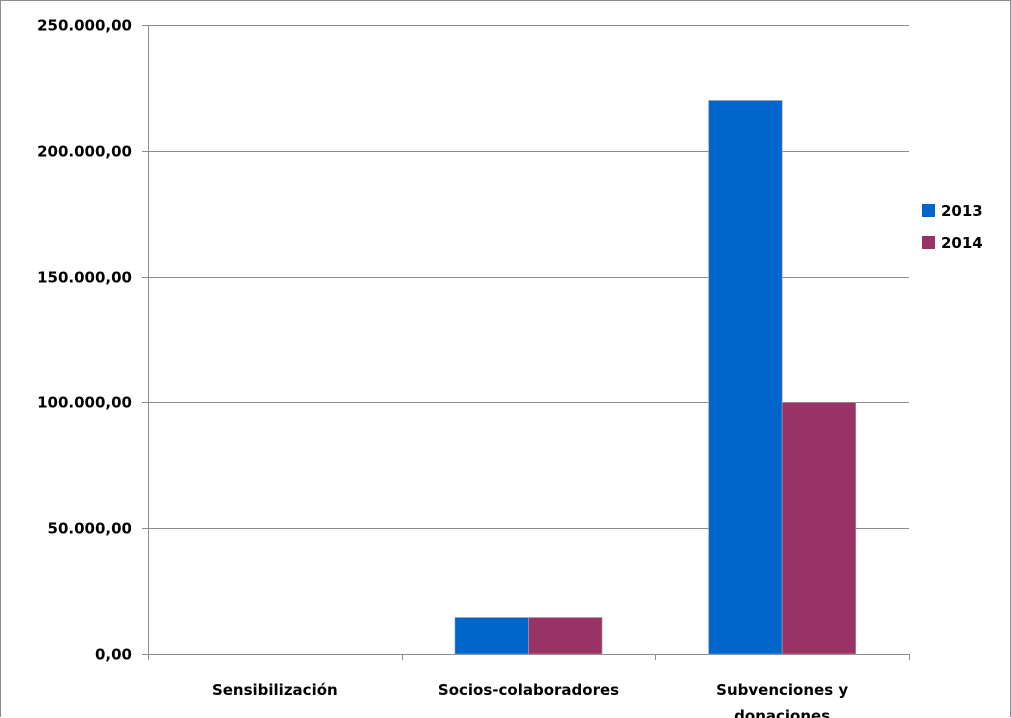  Describe the element at coordinates (962, 211) in the screenshot. I see `legend-label: 2013` at that location.